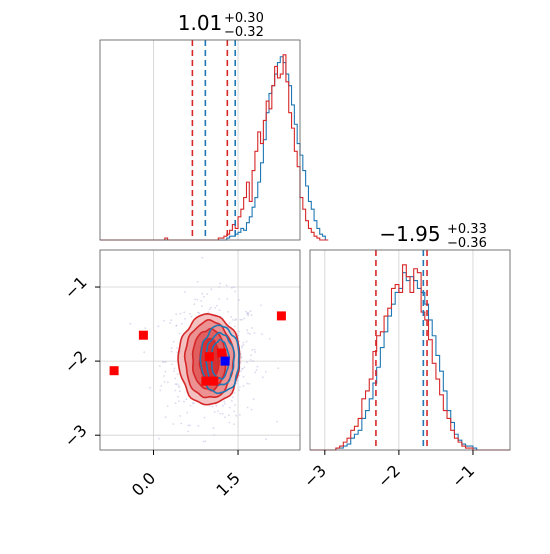  What do you see at coordinates (76, 288) in the screenshot?
I see `joint-y-tick-label: −1` at bounding box center [76, 288].